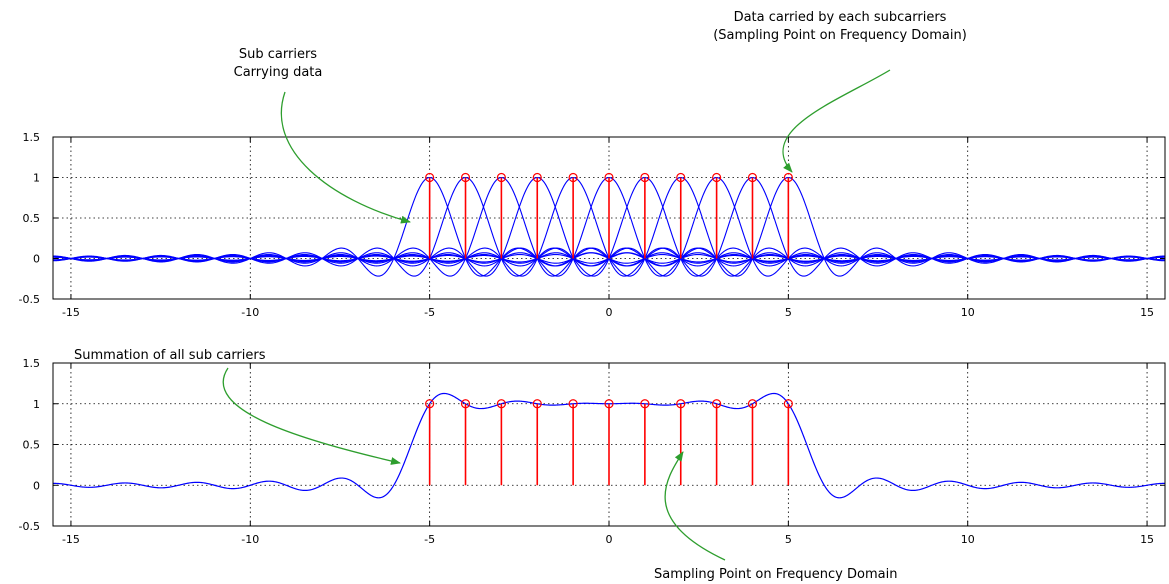 The height and width of the screenshot is (584, 1169). I want to click on annotation-summation-text: Summation of all sub carriers, so click(170, 355).